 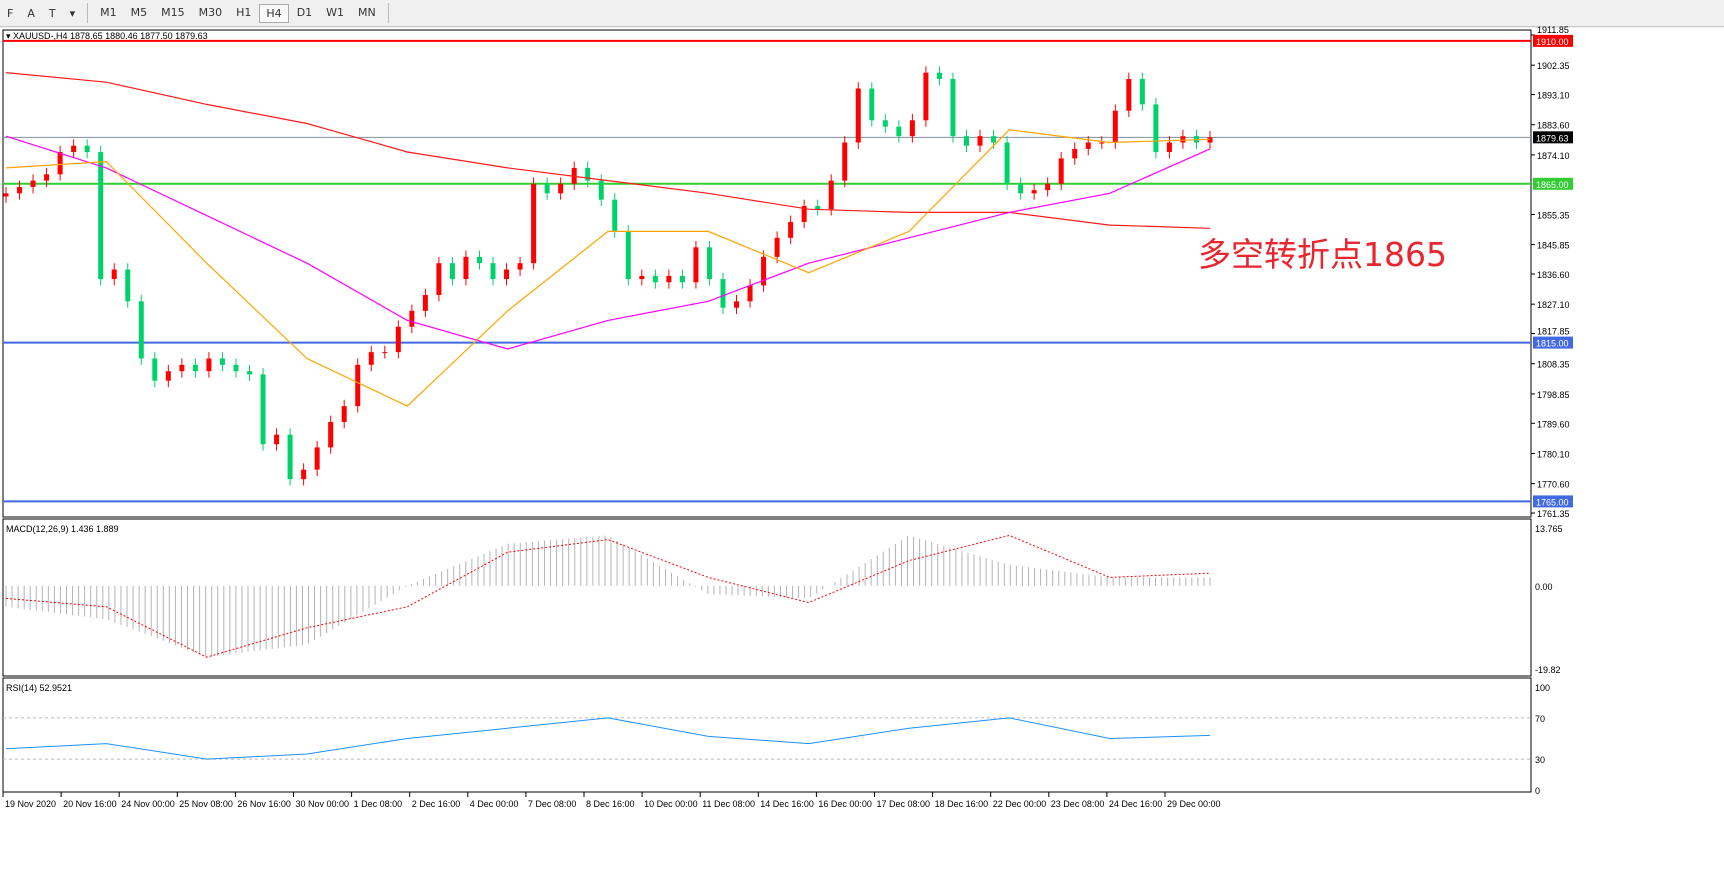 I want to click on time-axis-label: 16 Dec 00:00, so click(x=845, y=804).